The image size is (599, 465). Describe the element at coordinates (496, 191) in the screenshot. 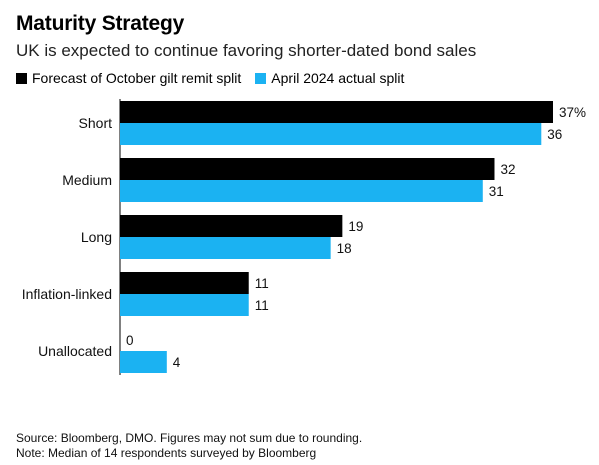

I see `data-label: 31` at that location.